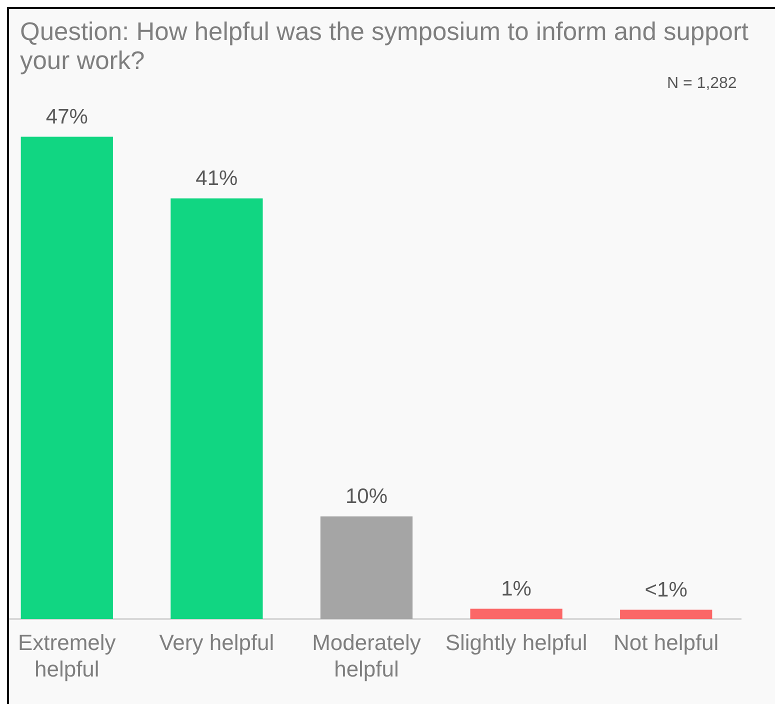  Describe the element at coordinates (384, 46) in the screenshot. I see `chart-title: Question: How helpful was the symposium to inform and support your work?` at that location.